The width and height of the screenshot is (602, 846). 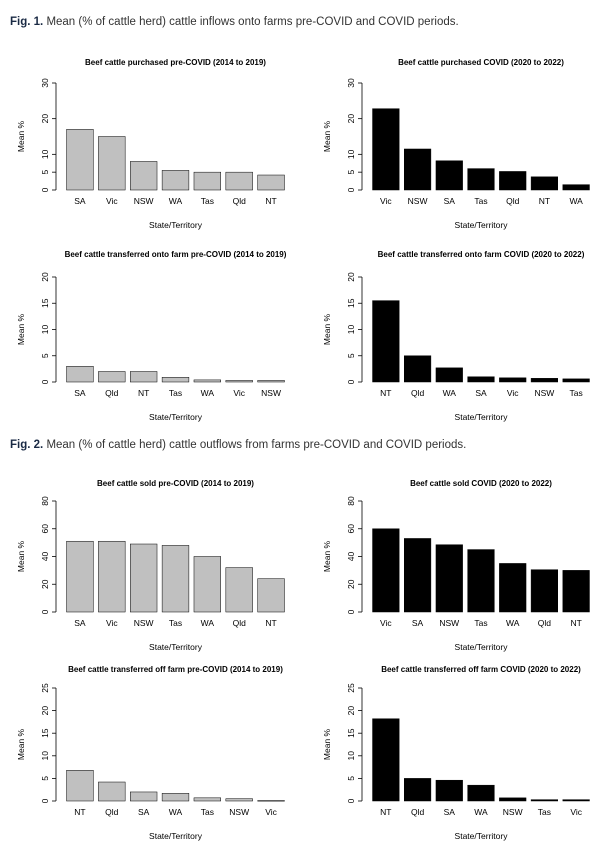 What do you see at coordinates (27, 445) in the screenshot?
I see `figure-2-label: Fig. 2.` at bounding box center [27, 445].